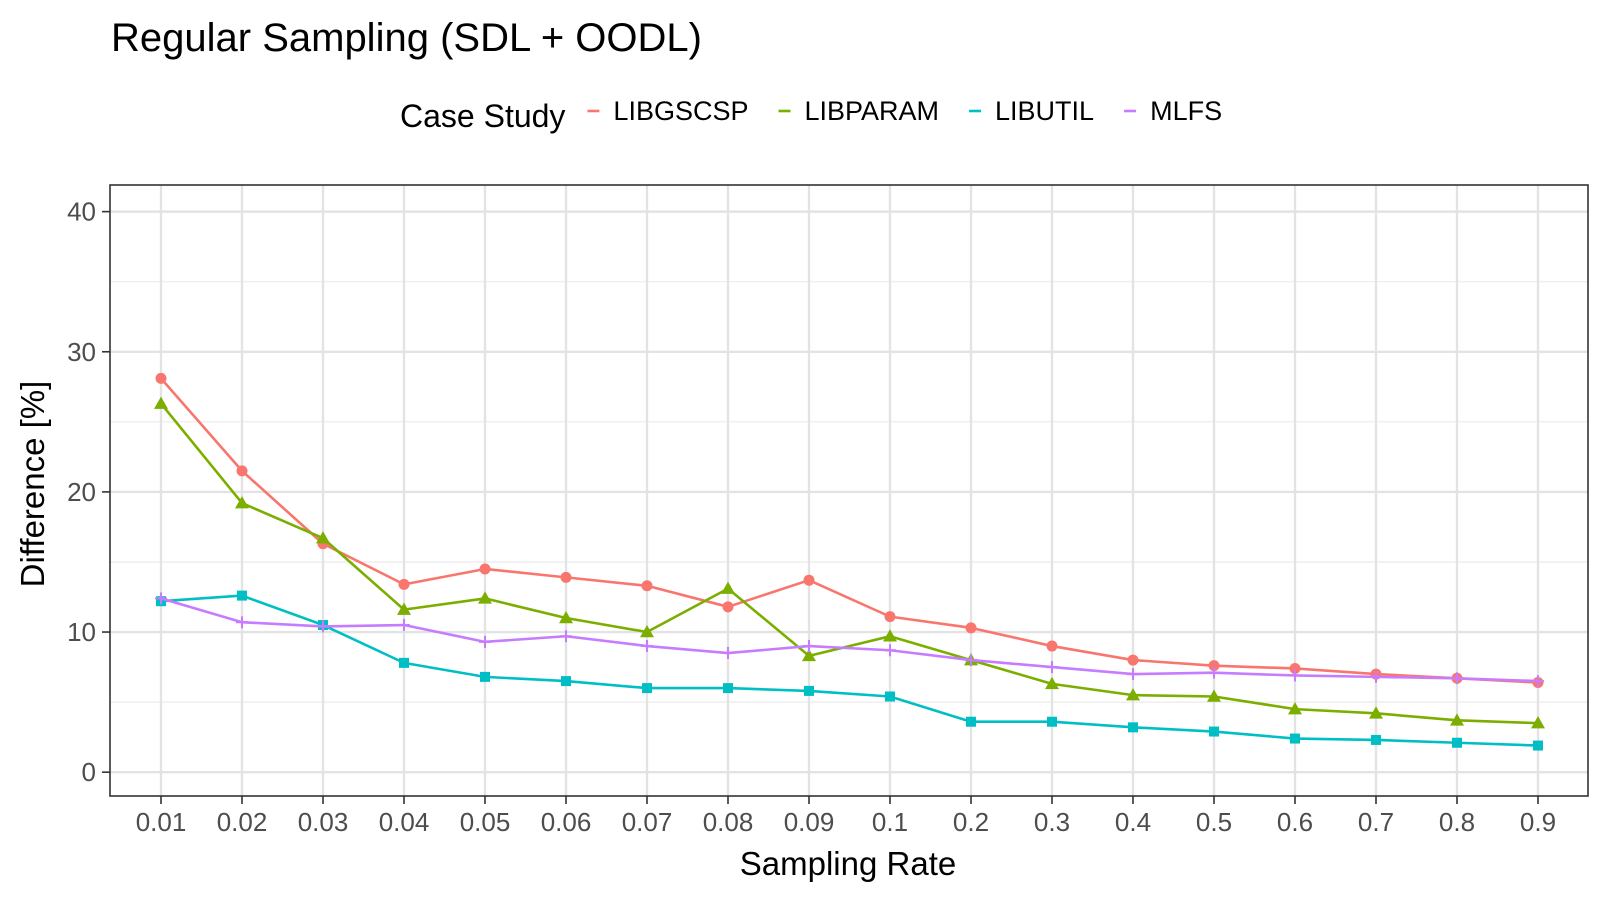 This screenshot has width=1600, height=900. I want to click on x-tick-label: 0.04, so click(404, 822).